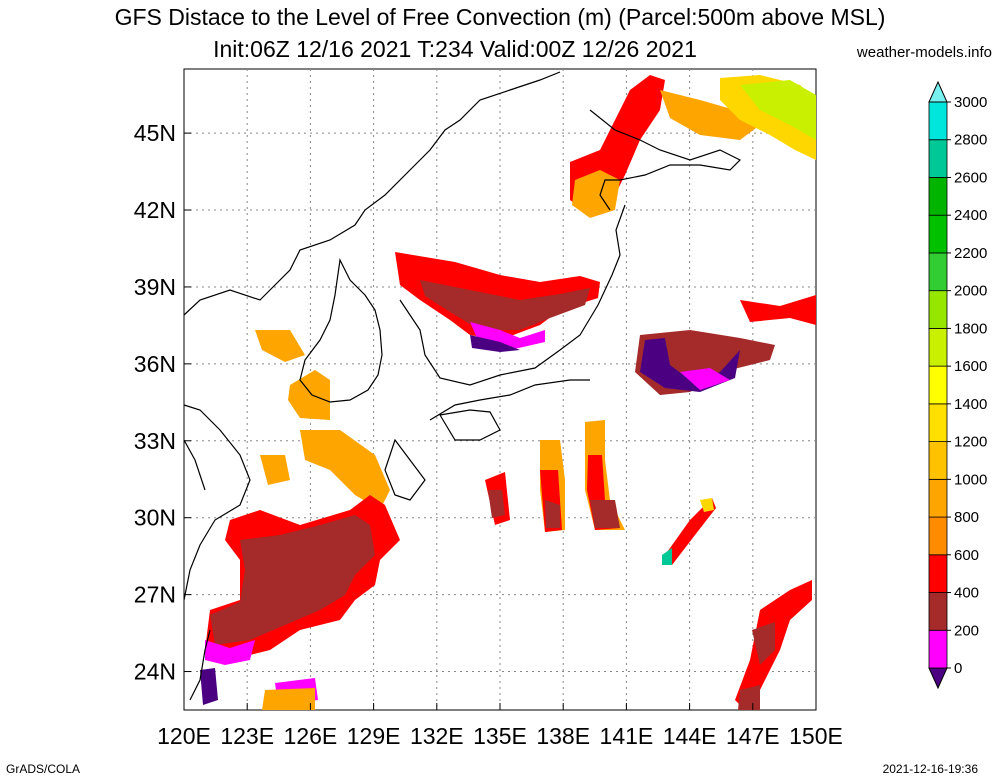 This screenshot has width=1000, height=779. Describe the element at coordinates (437, 736) in the screenshot. I see `lon-tick-label: 132E` at that location.